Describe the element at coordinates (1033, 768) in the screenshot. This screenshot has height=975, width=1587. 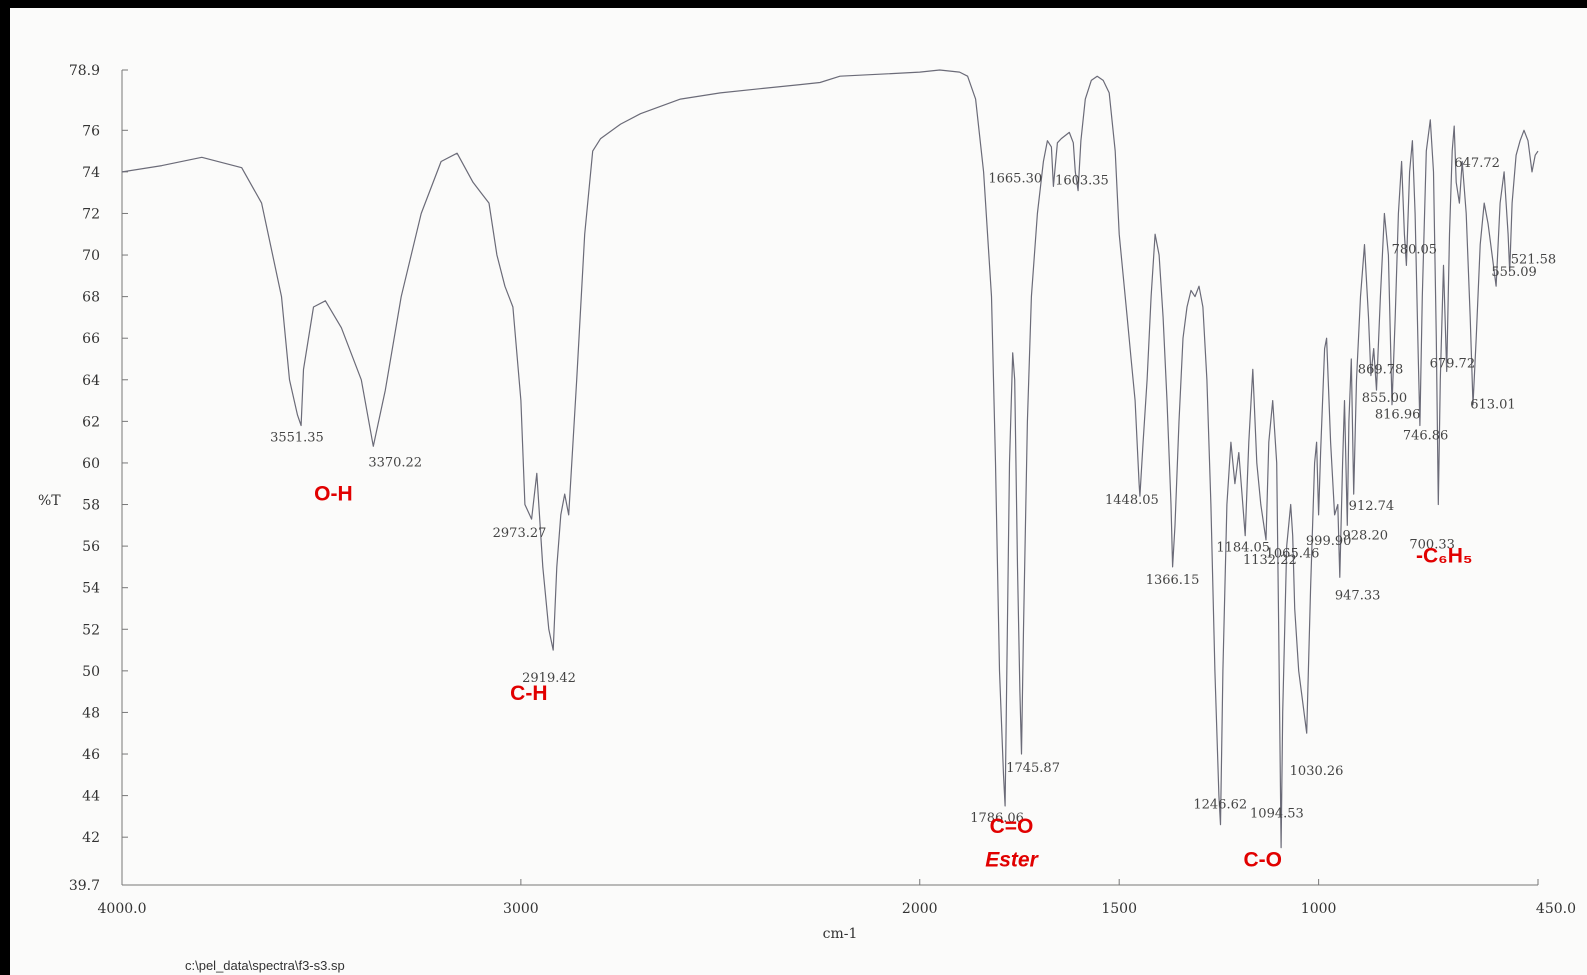
I see `peak-label: 1745.87` at that location.